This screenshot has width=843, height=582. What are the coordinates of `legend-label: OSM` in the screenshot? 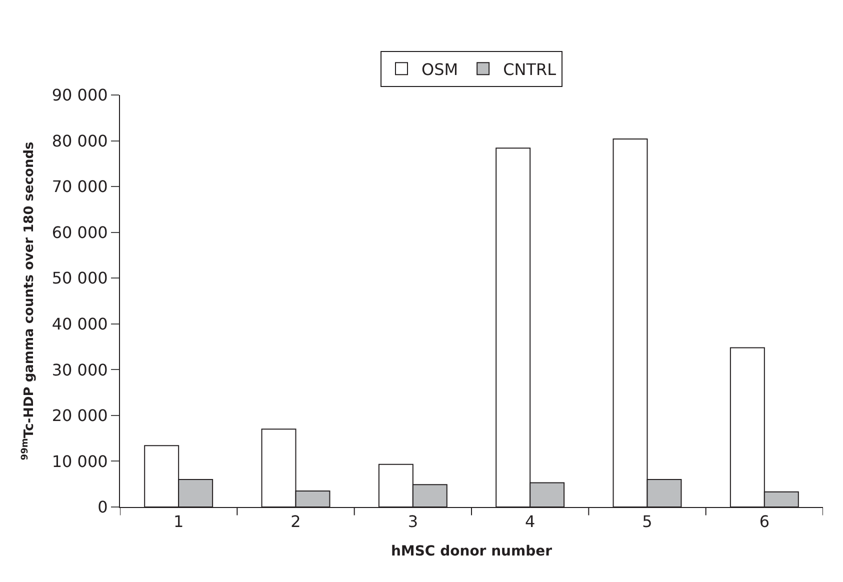 It's located at (440, 69).